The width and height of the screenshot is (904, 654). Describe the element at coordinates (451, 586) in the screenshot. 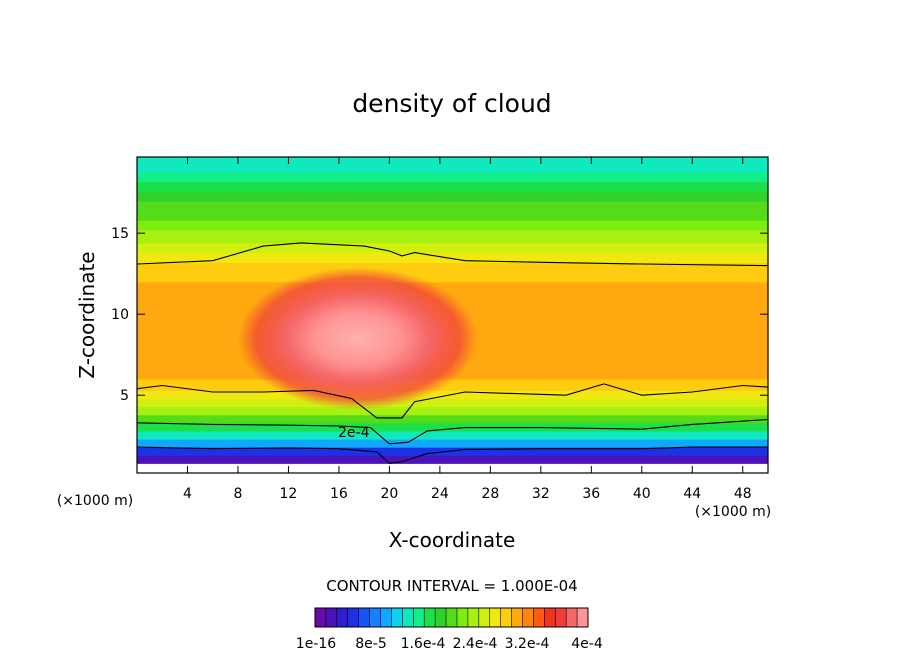

I see `contour-interval: CONTOUR INTERVAL = 1.000E-04` at that location.